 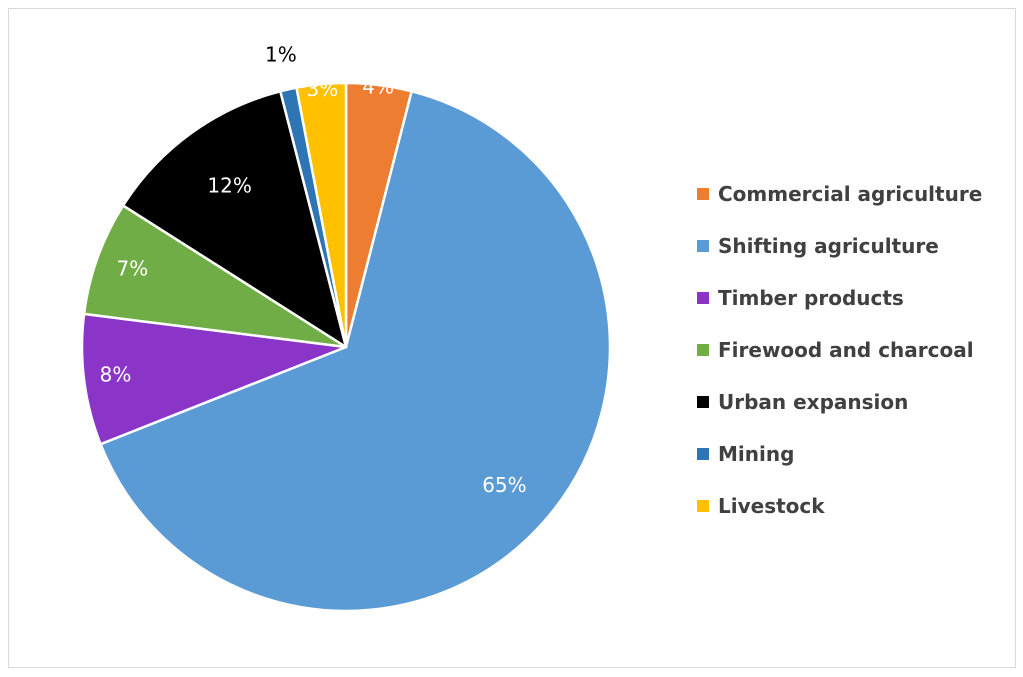 I want to click on pie-slice-urban-expansion, so click(x=234, y=219).